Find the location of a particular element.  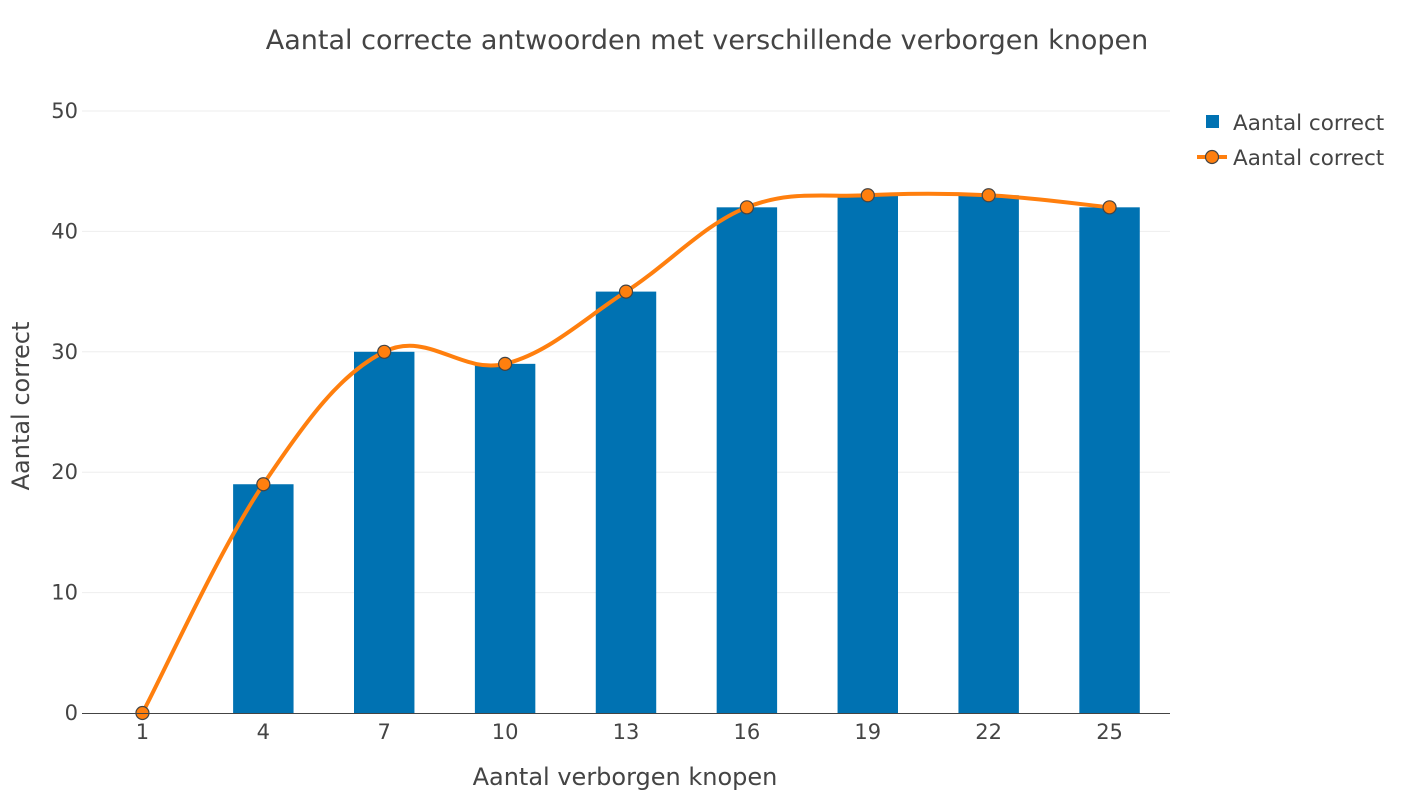

x-tick-label: 19 is located at coordinates (867, 732).